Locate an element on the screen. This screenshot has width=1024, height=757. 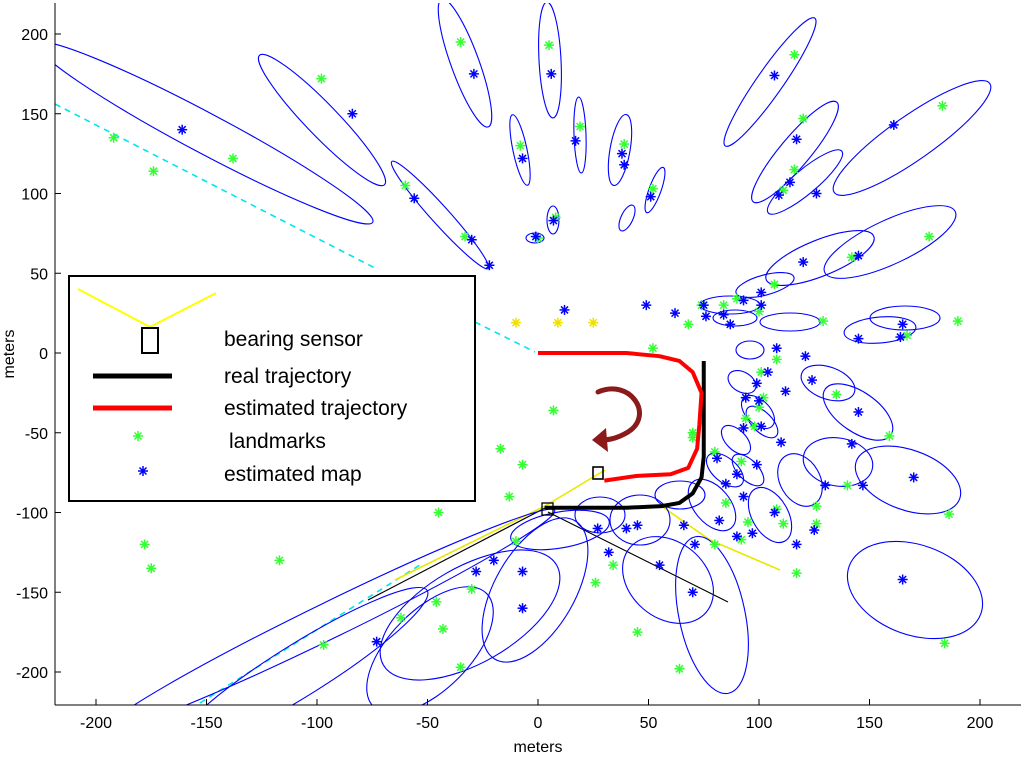
legend-map-star is located at coordinates (143, 471).